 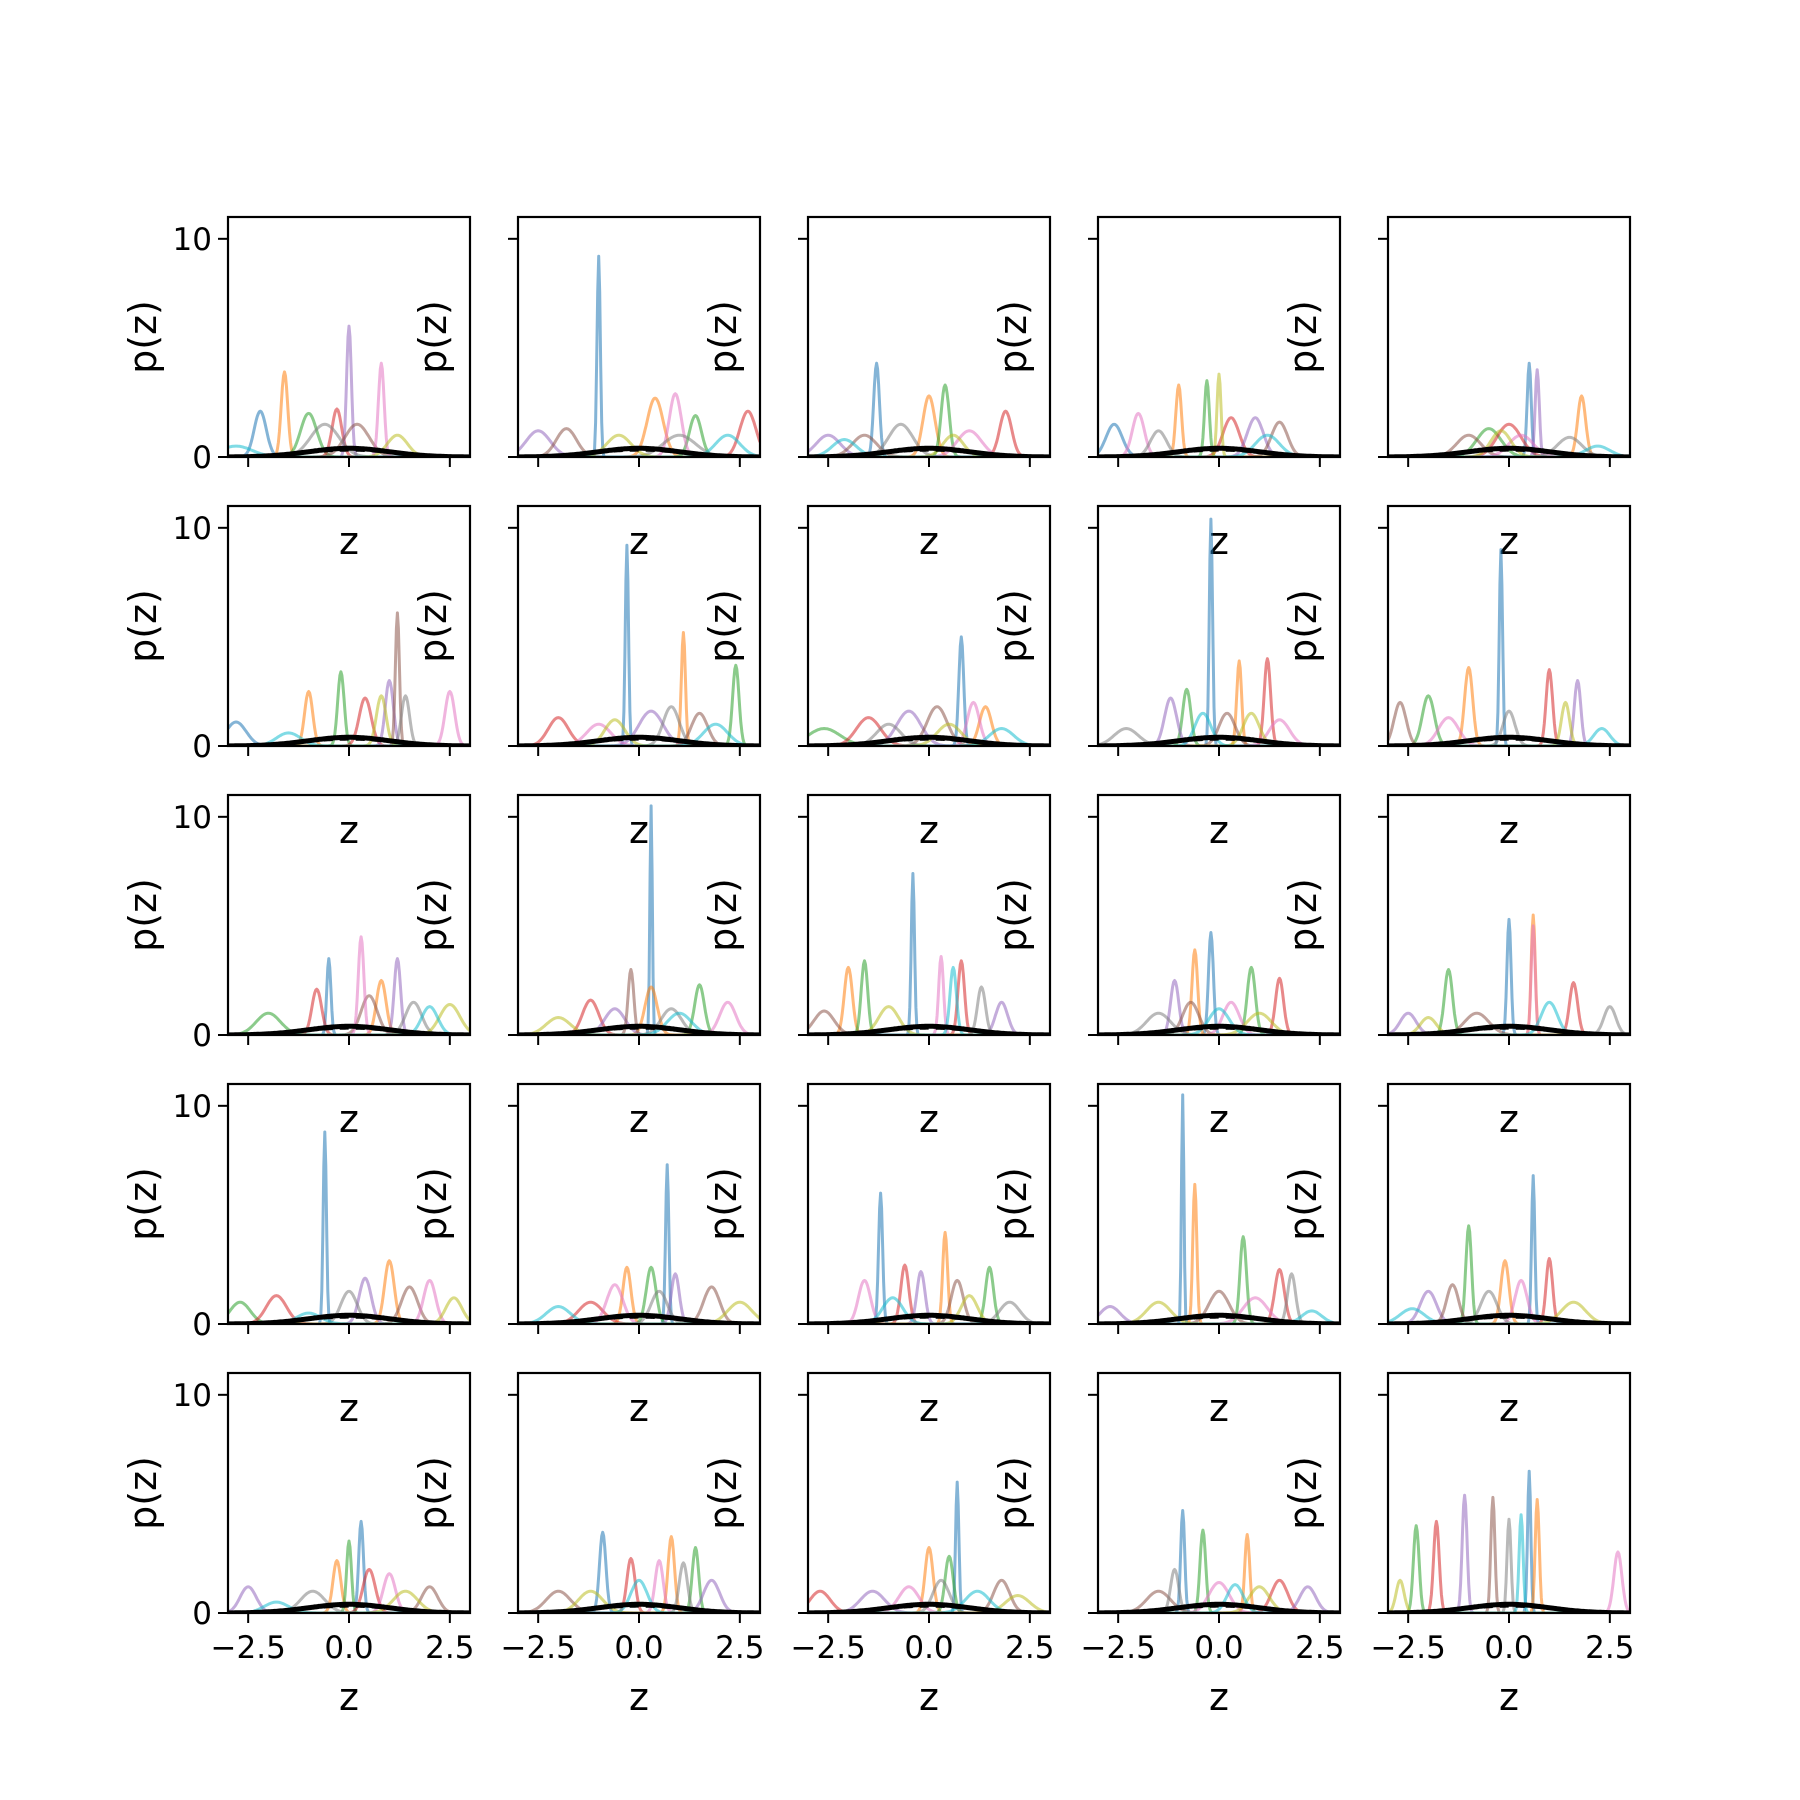 I want to click on subplot-r4-c2: −2.5 0.0 2.5, so click(x=922, y=1518).